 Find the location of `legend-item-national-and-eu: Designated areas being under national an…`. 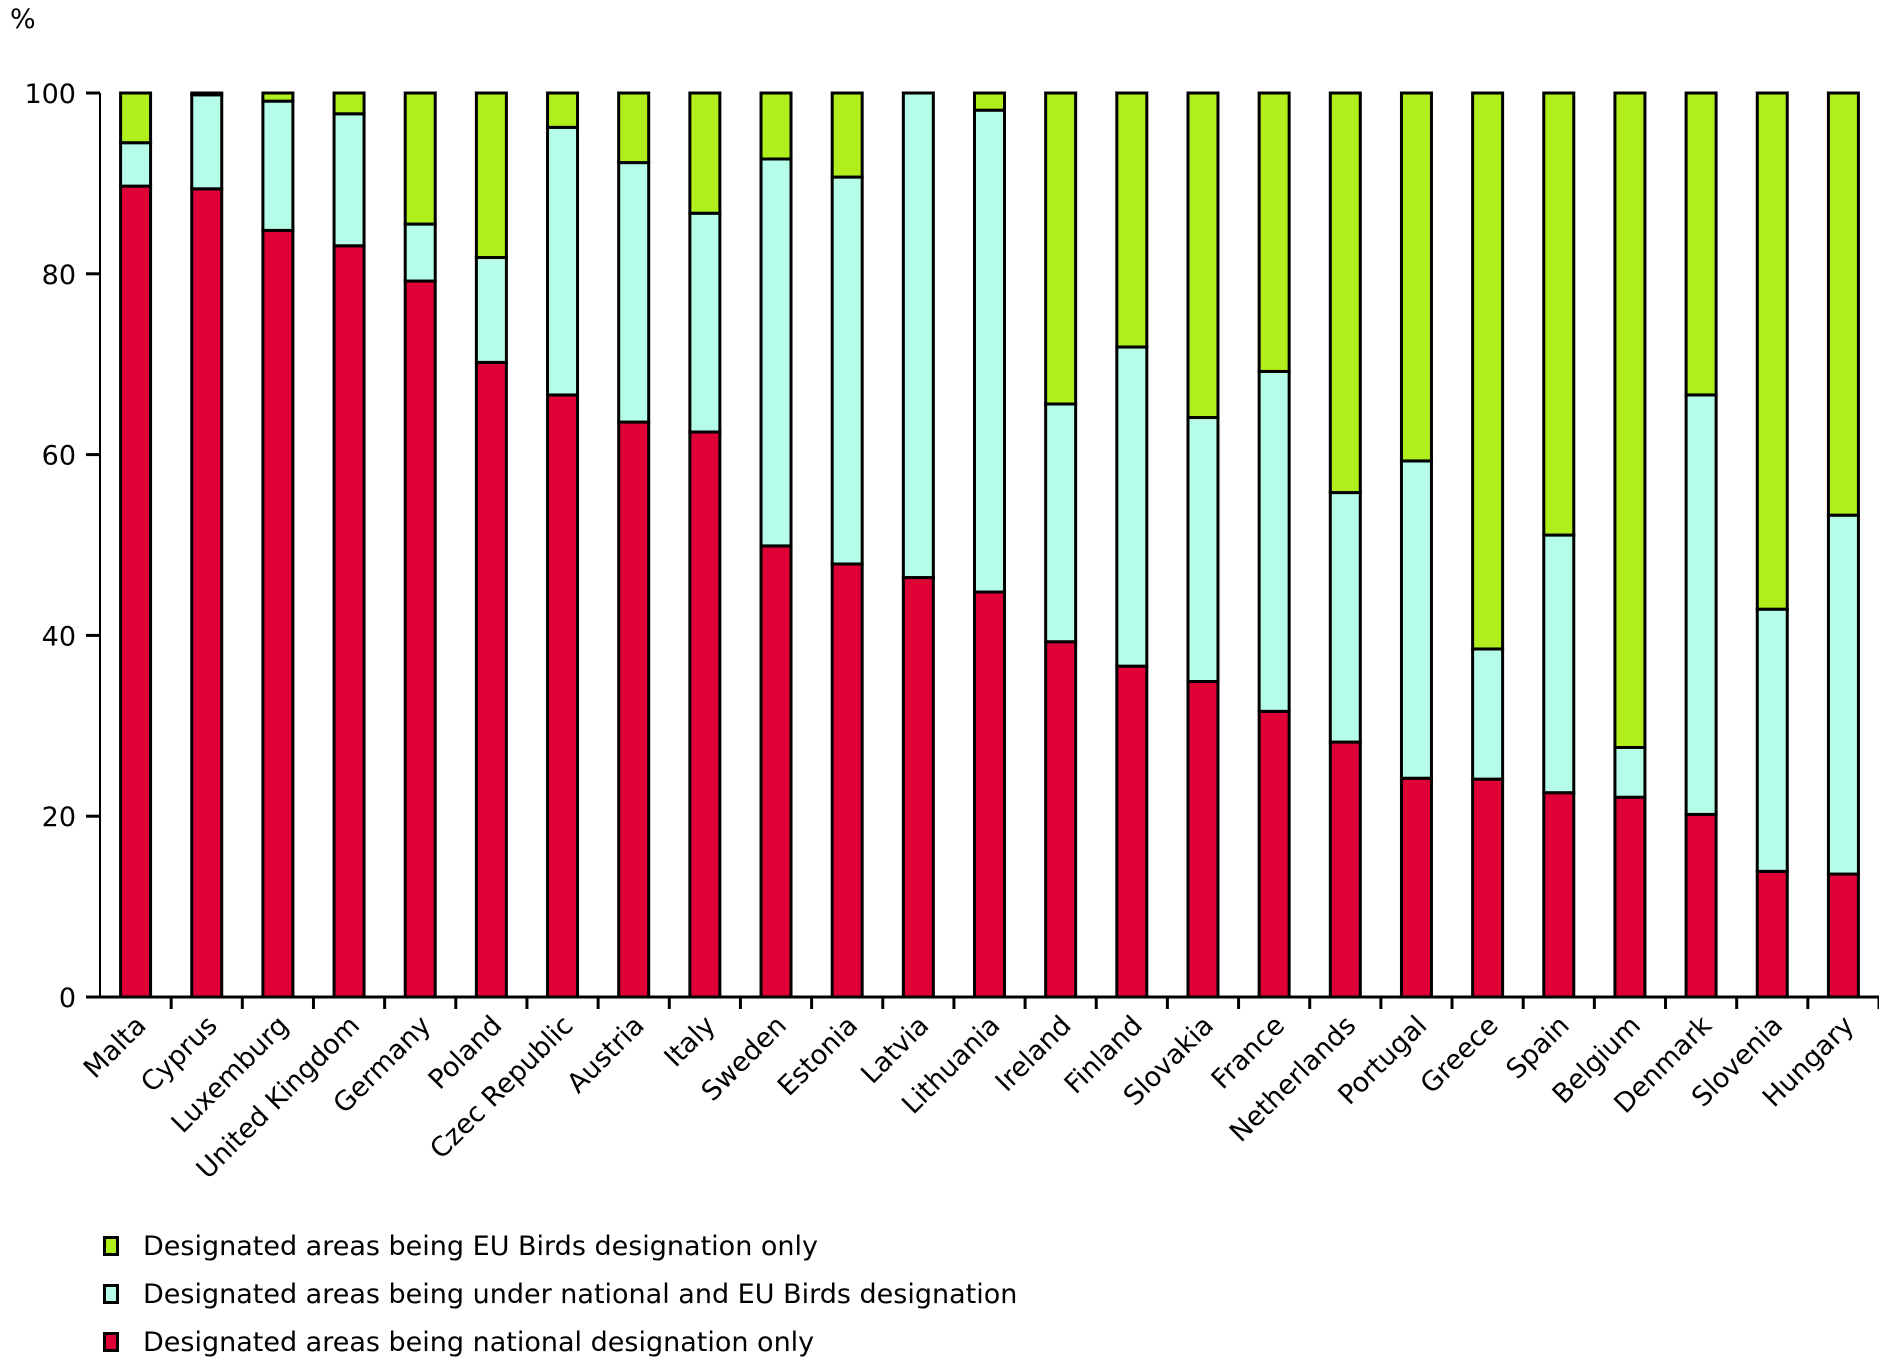

legend-item-national-and-eu: Designated areas being under national an… is located at coordinates (560, 1294).